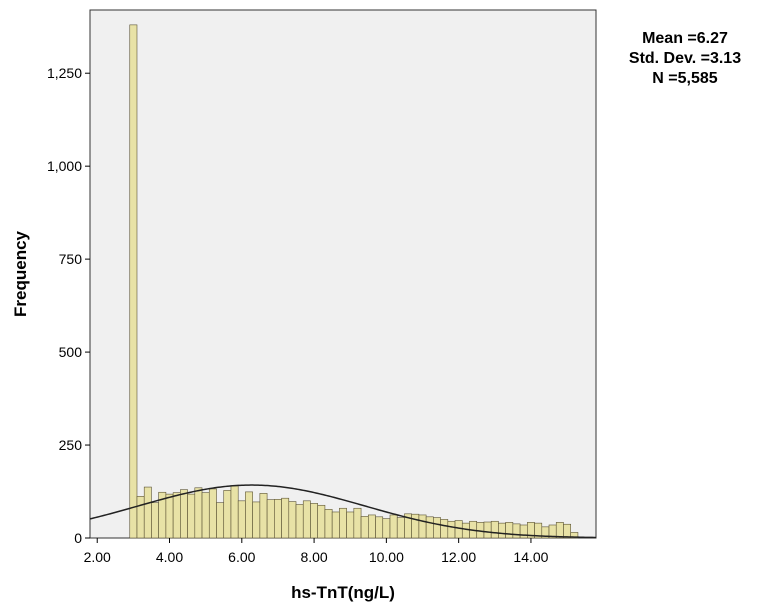 Image resolution: width=762 pixels, height=606 pixels. What do you see at coordinates (71, 352) in the screenshot?
I see `y-tick-label: 500` at bounding box center [71, 352].